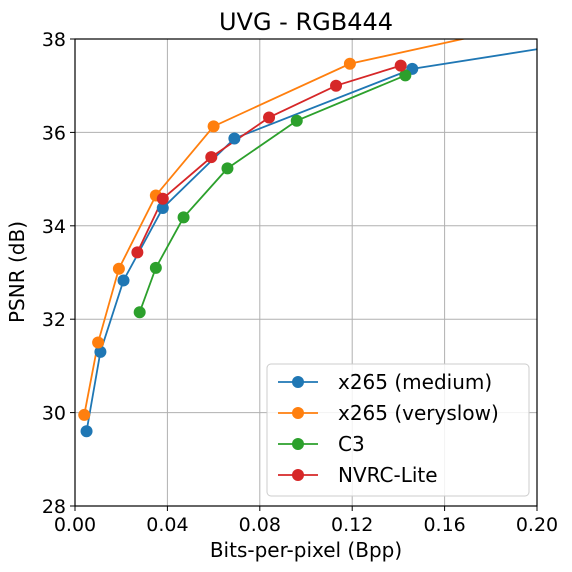 The width and height of the screenshot is (572, 572). I want to click on y-axis-label: PSNR (dB), so click(17, 272).